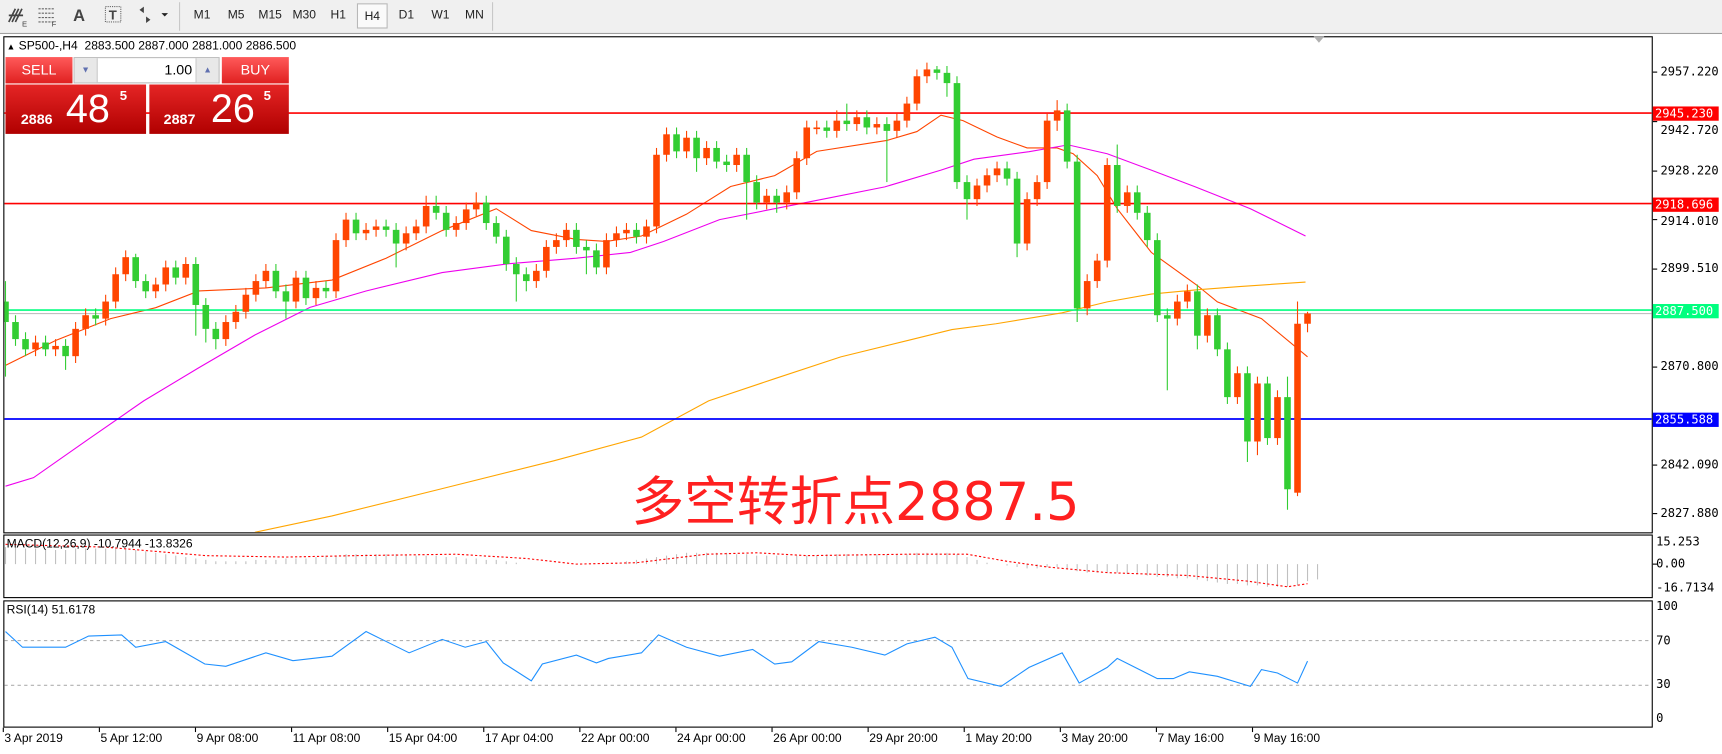 This screenshot has width=1722, height=754. What do you see at coordinates (1094, 739) in the screenshot?
I see `time-axis-label: 3 May 20:00` at bounding box center [1094, 739].